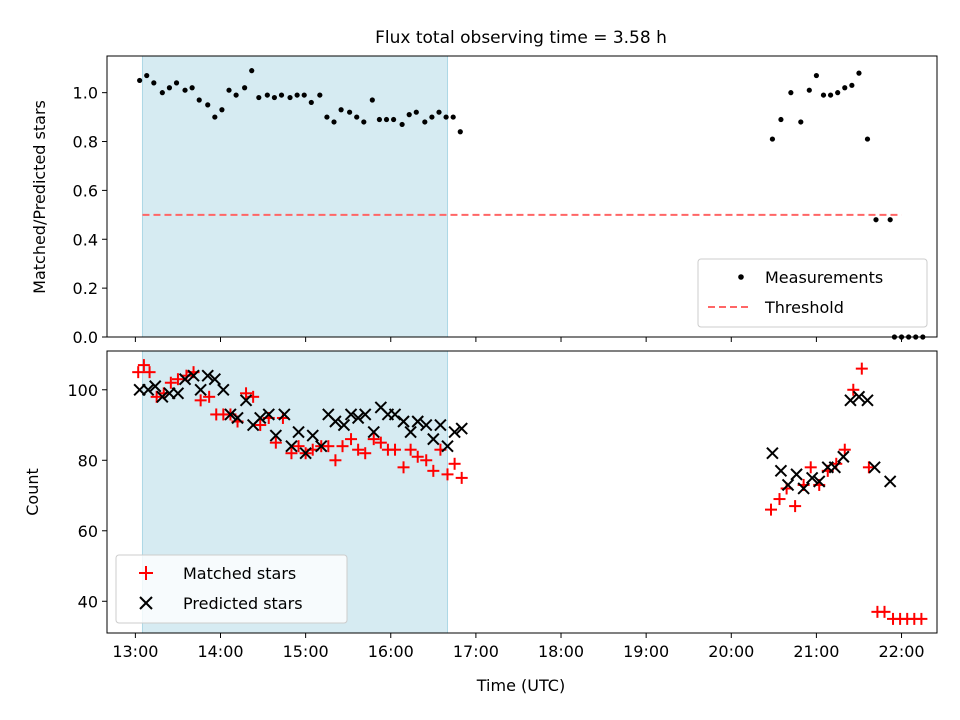 The image size is (960, 720). What do you see at coordinates (39, 197) in the screenshot?
I see `ratio-y-axis-label: Matched/Predicted stars` at bounding box center [39, 197].